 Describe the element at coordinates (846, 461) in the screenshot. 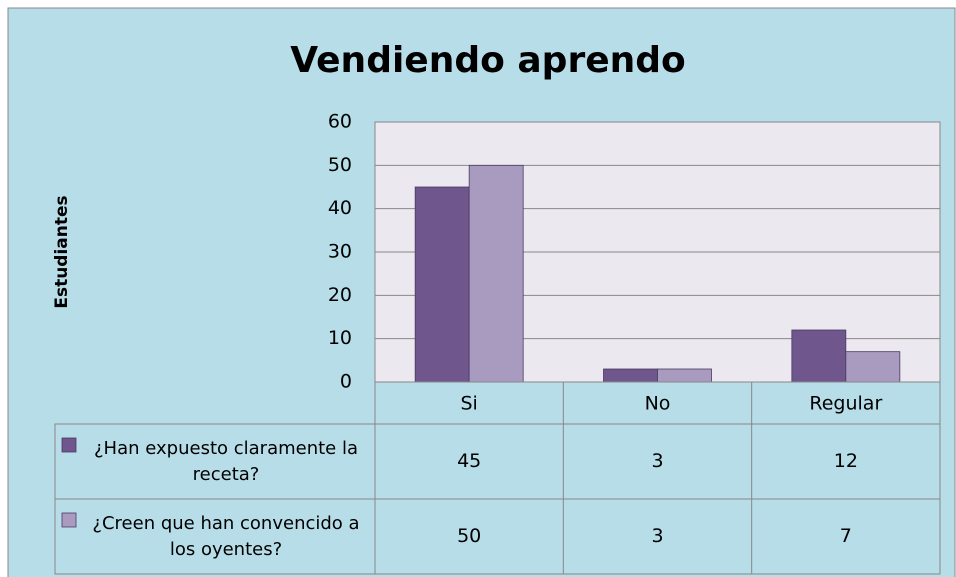

I see `table-value: 12` at that location.